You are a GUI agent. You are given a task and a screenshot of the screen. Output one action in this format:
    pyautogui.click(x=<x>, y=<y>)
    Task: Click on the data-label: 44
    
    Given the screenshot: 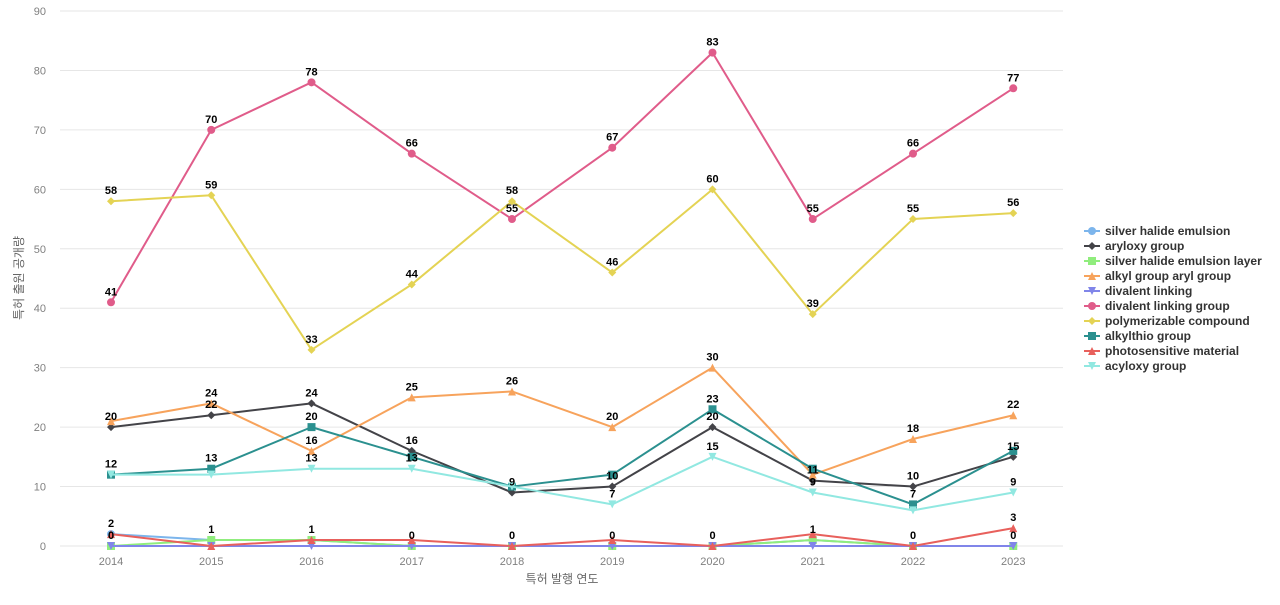 What is the action you would take?
    pyautogui.click(x=412, y=274)
    